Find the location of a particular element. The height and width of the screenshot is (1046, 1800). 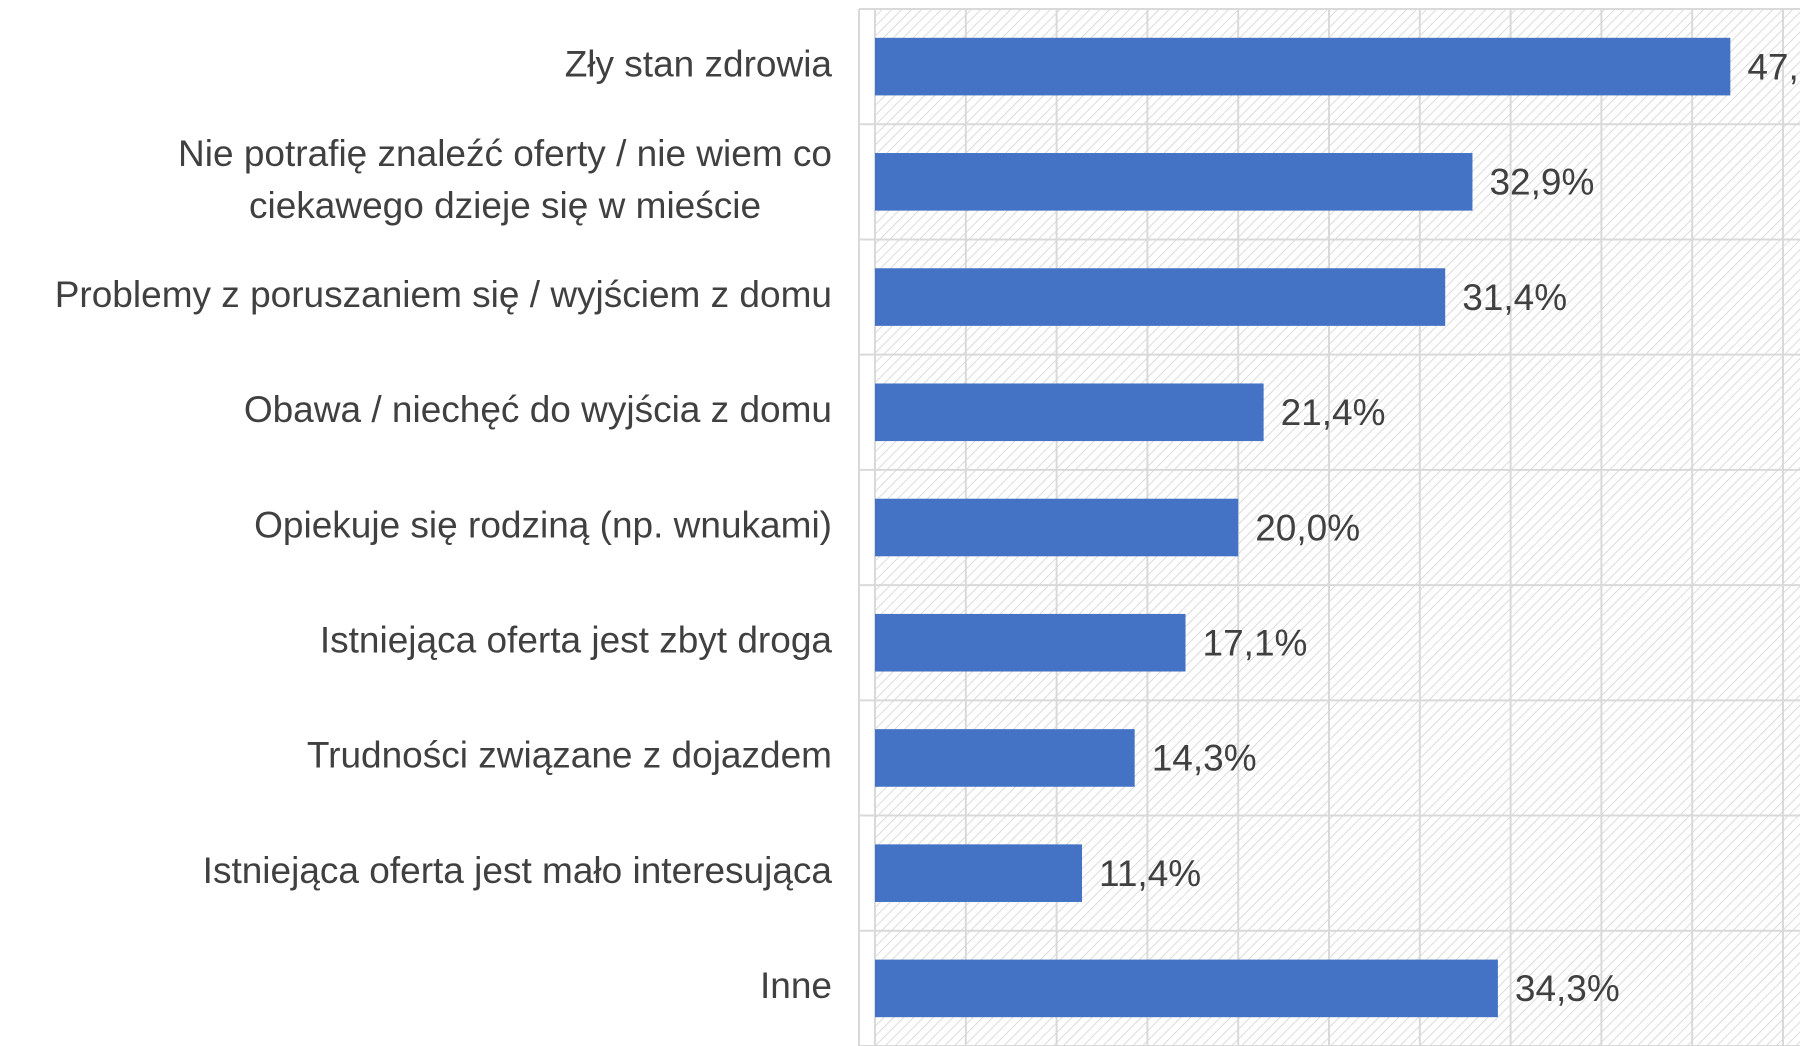

category-label: Opiekuje się rodziną (np. wnukami) is located at coordinates (543, 524).